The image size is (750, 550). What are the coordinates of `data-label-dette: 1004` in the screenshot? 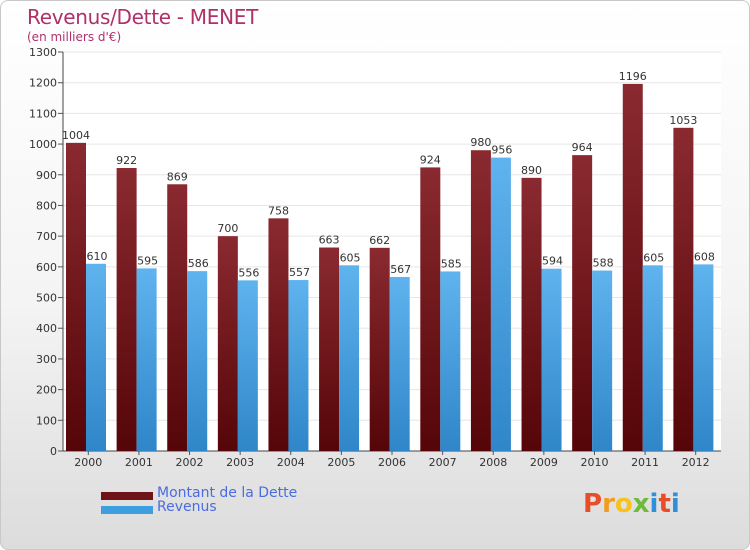 It's located at (76, 135).